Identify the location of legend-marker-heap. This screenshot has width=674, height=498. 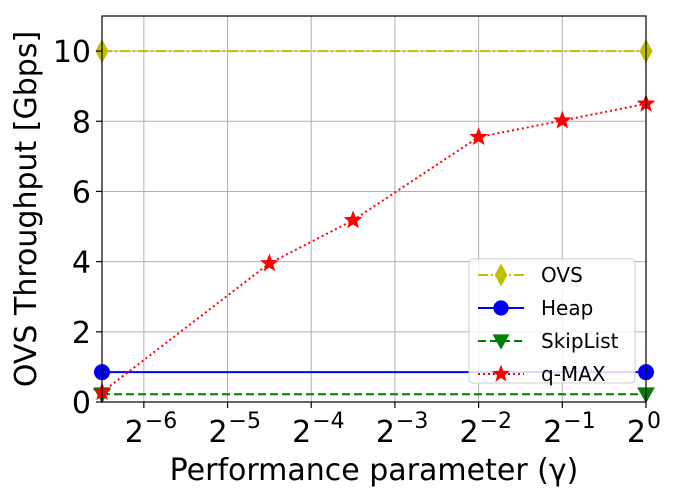
(501, 308).